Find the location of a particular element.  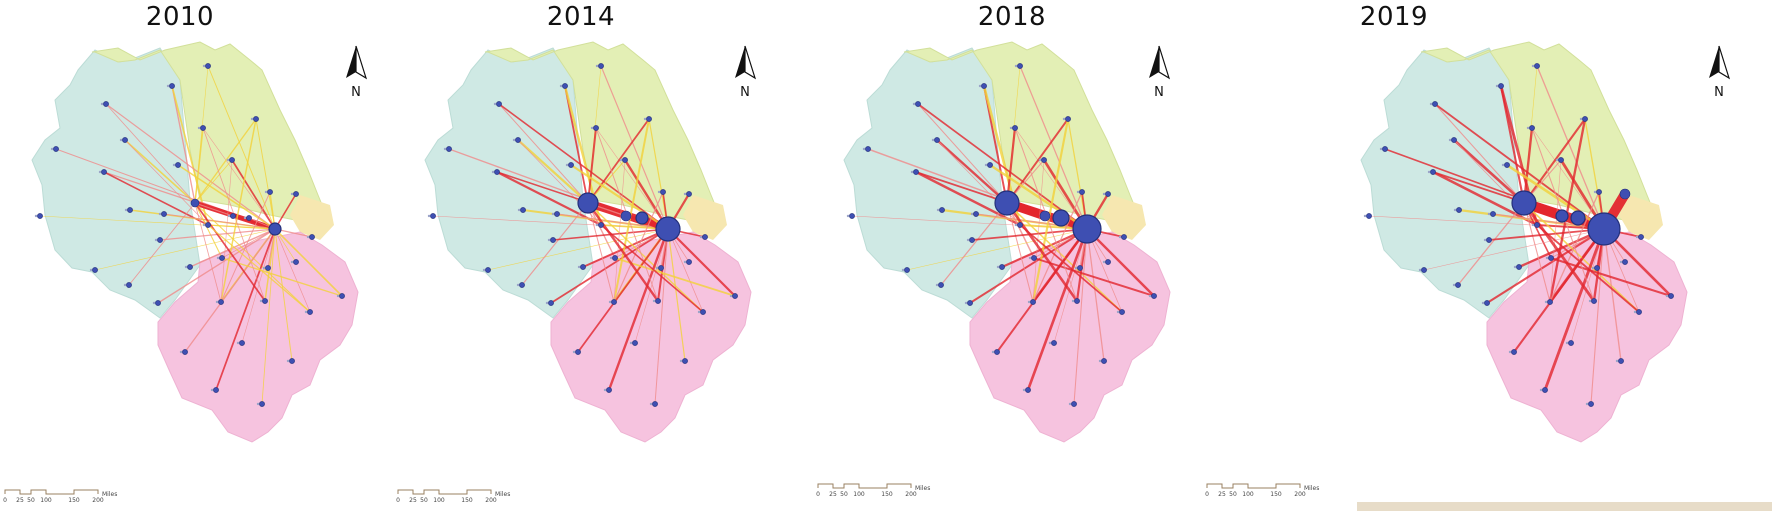

scale-tick-label: 0 is located at coordinates (398, 500).